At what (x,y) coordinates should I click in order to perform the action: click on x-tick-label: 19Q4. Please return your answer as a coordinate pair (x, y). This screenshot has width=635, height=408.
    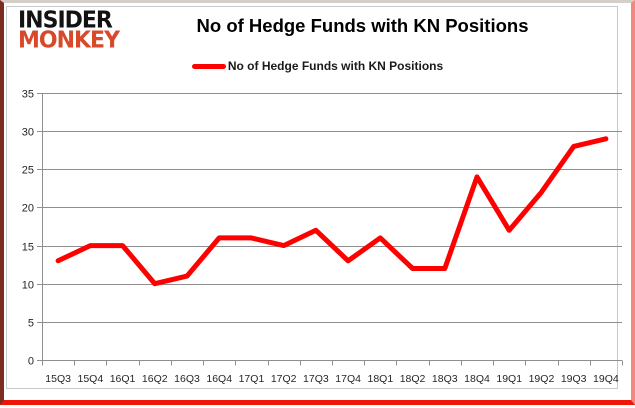
    Looking at the image, I should click on (606, 379).